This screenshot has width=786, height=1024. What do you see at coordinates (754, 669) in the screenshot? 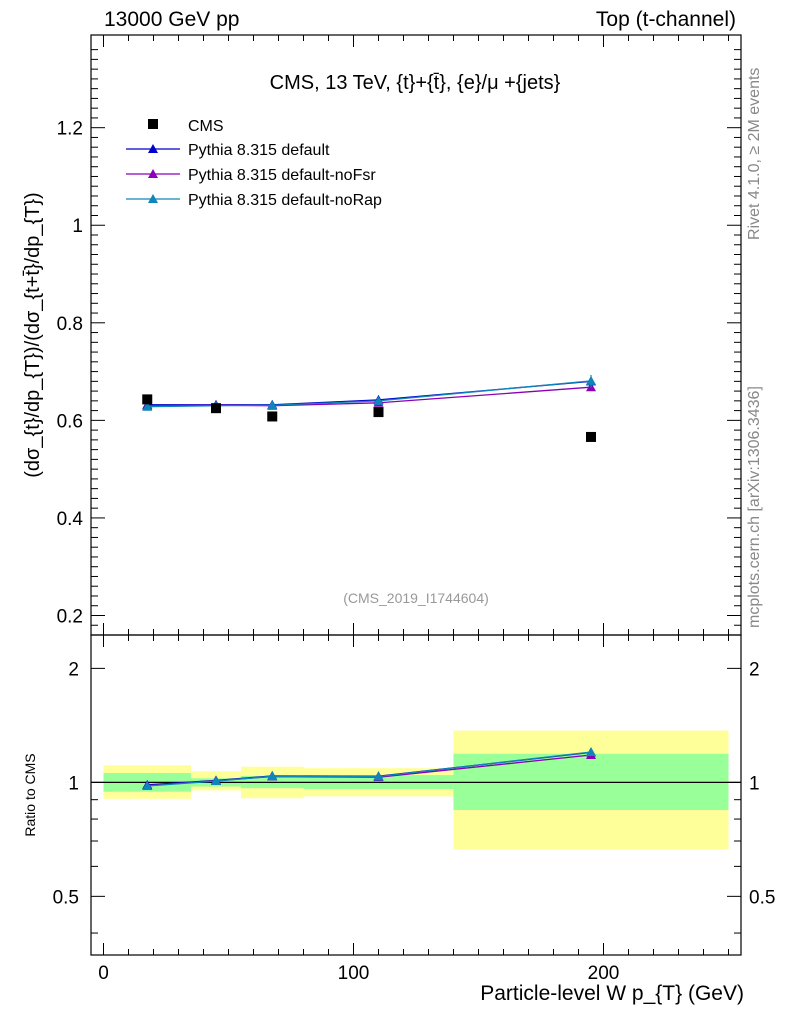
I see `ratio-y-tick-label-right: 2` at bounding box center [754, 669].